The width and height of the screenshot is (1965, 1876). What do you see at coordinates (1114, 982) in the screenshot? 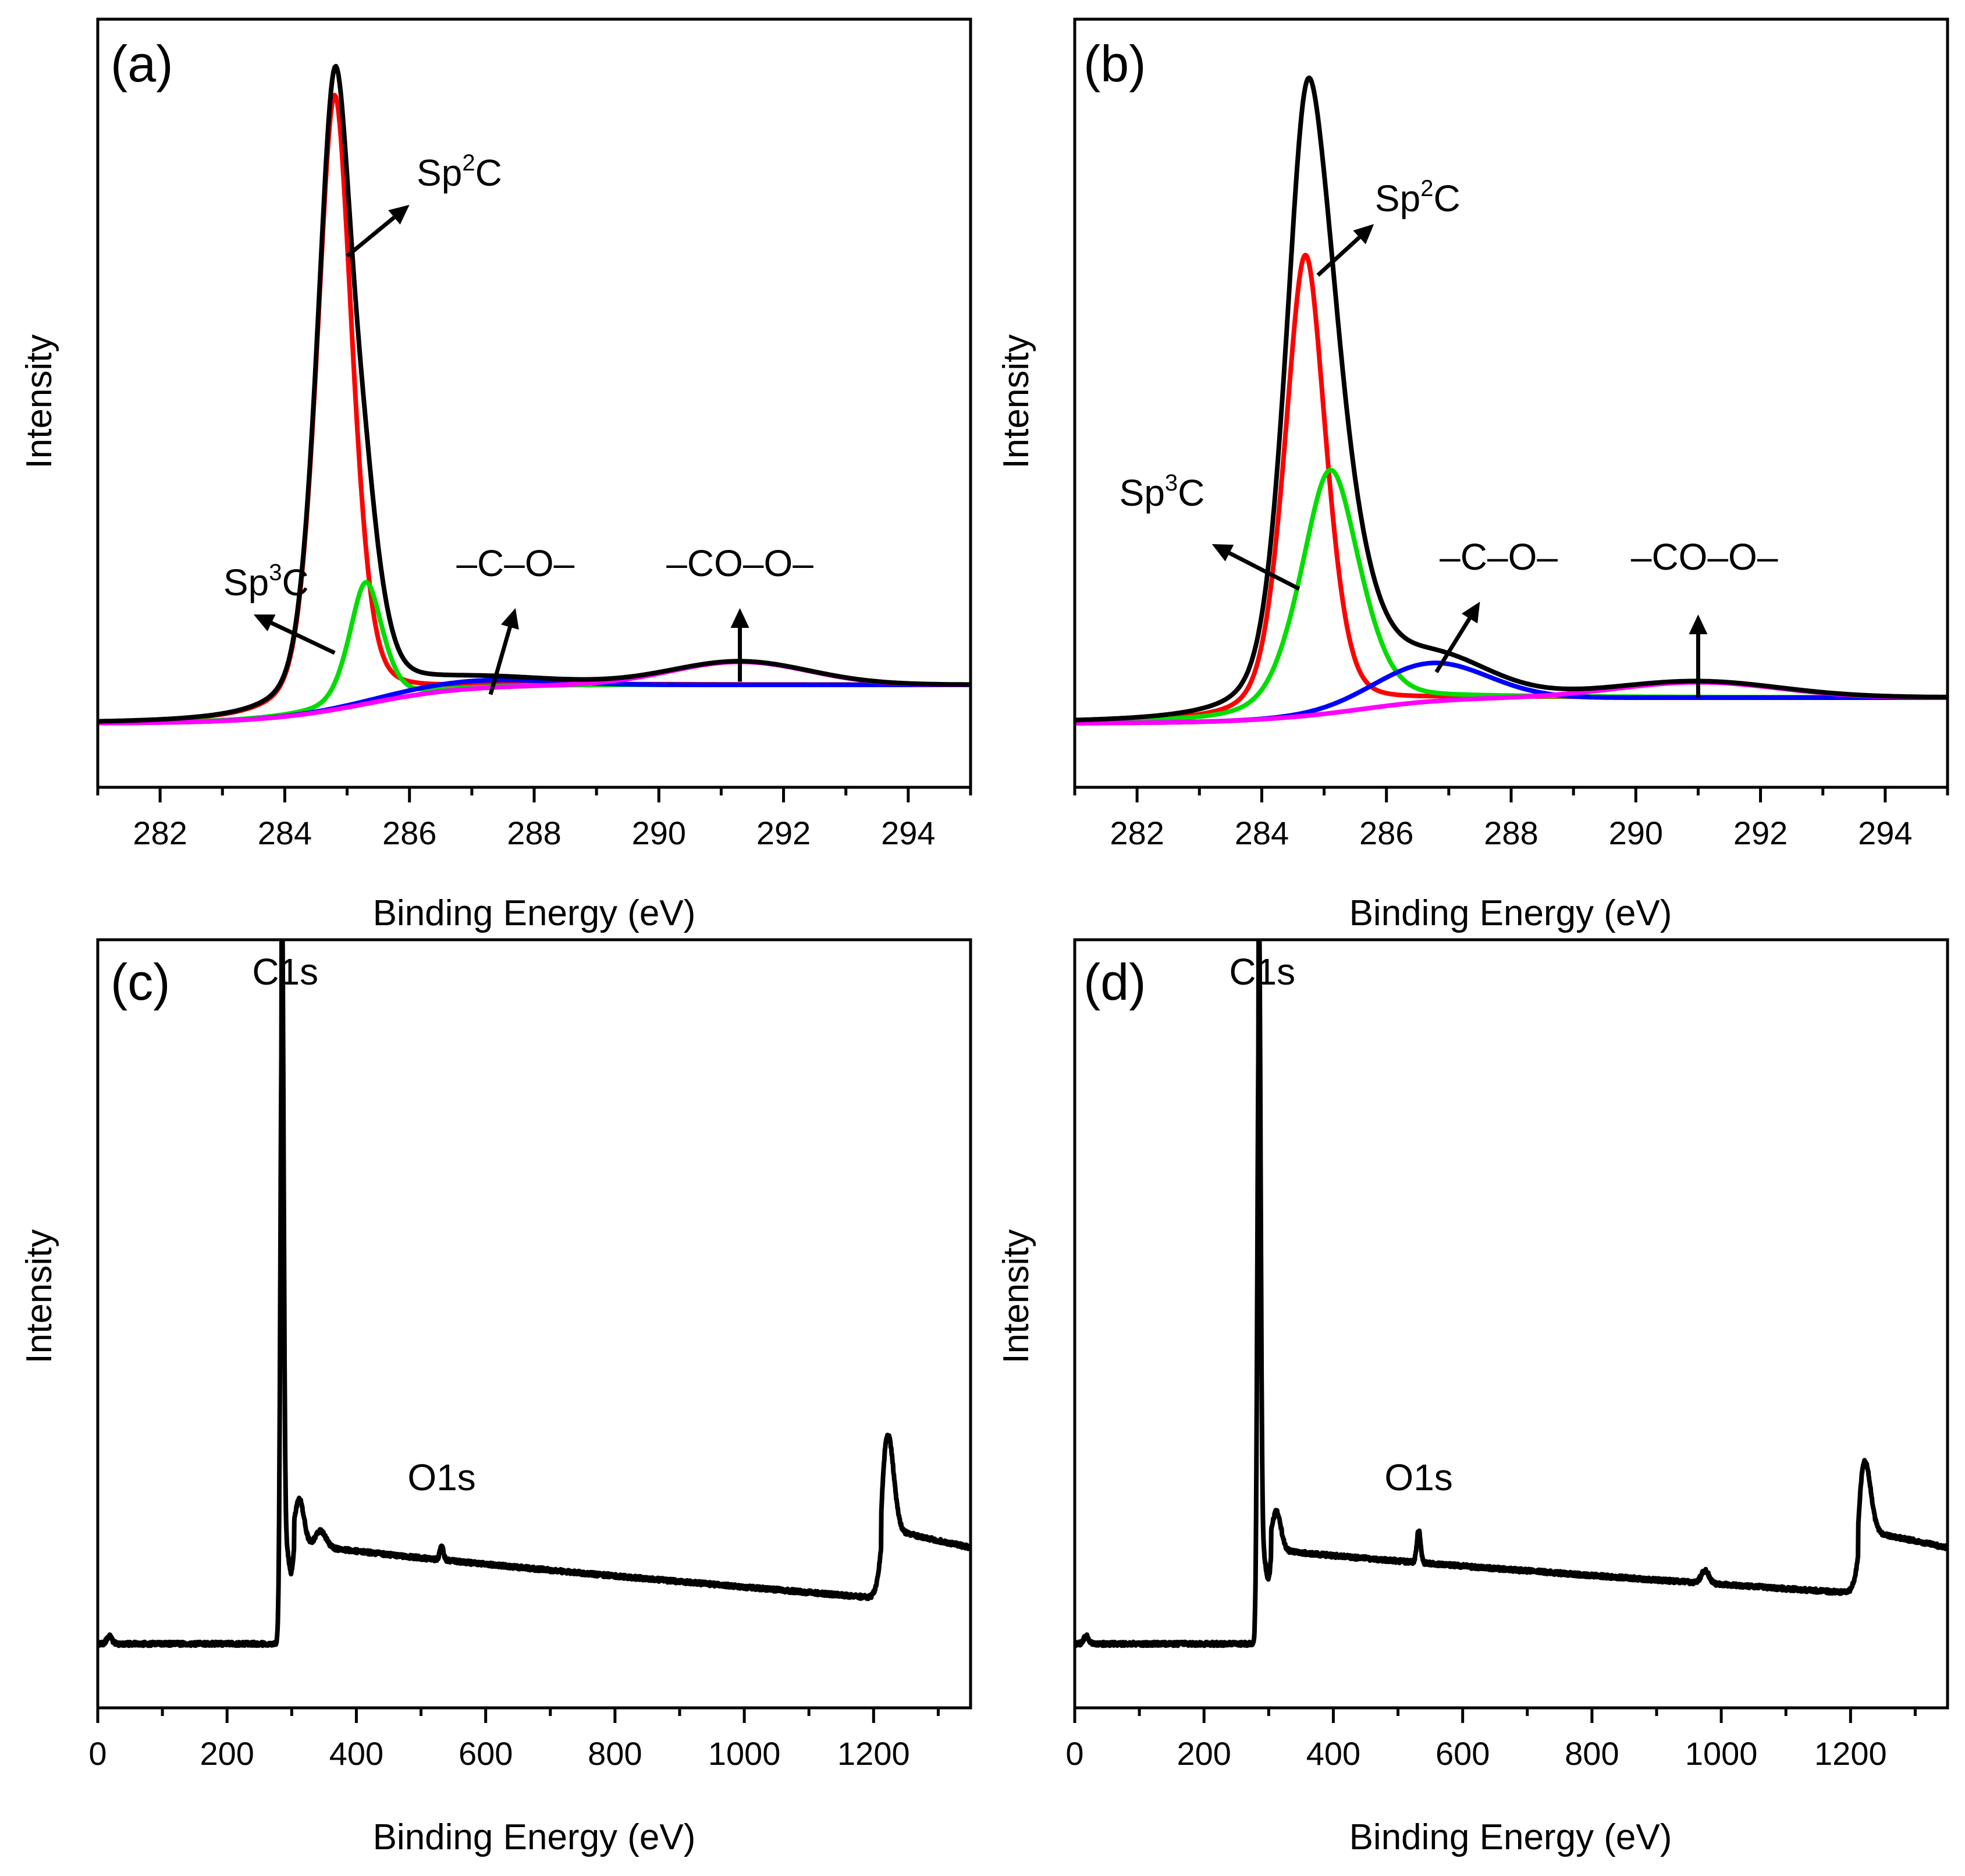
I see `panel-label: (d)` at bounding box center [1114, 982].